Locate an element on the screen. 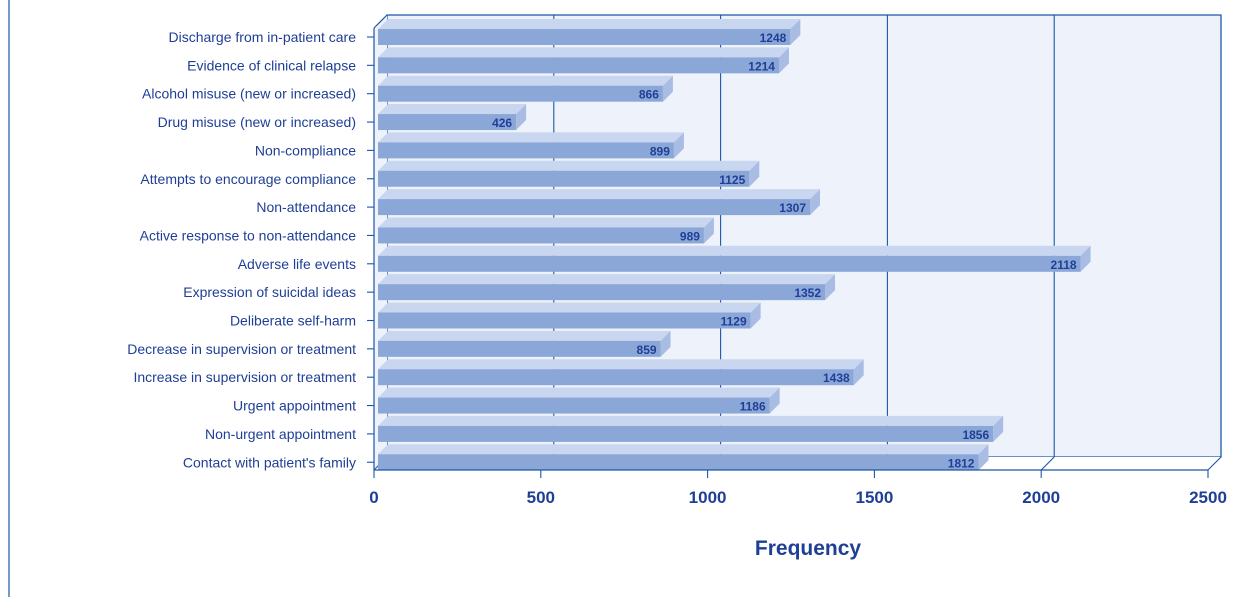  bar-value-label: 2118 is located at coordinates (1064, 265).